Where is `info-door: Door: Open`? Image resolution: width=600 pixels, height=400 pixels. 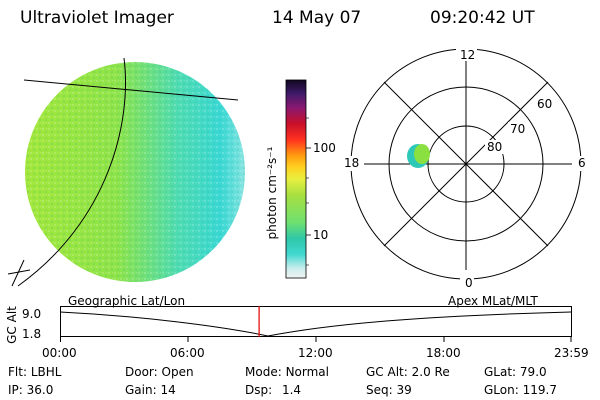 info-door: Door: Open is located at coordinates (159, 372).